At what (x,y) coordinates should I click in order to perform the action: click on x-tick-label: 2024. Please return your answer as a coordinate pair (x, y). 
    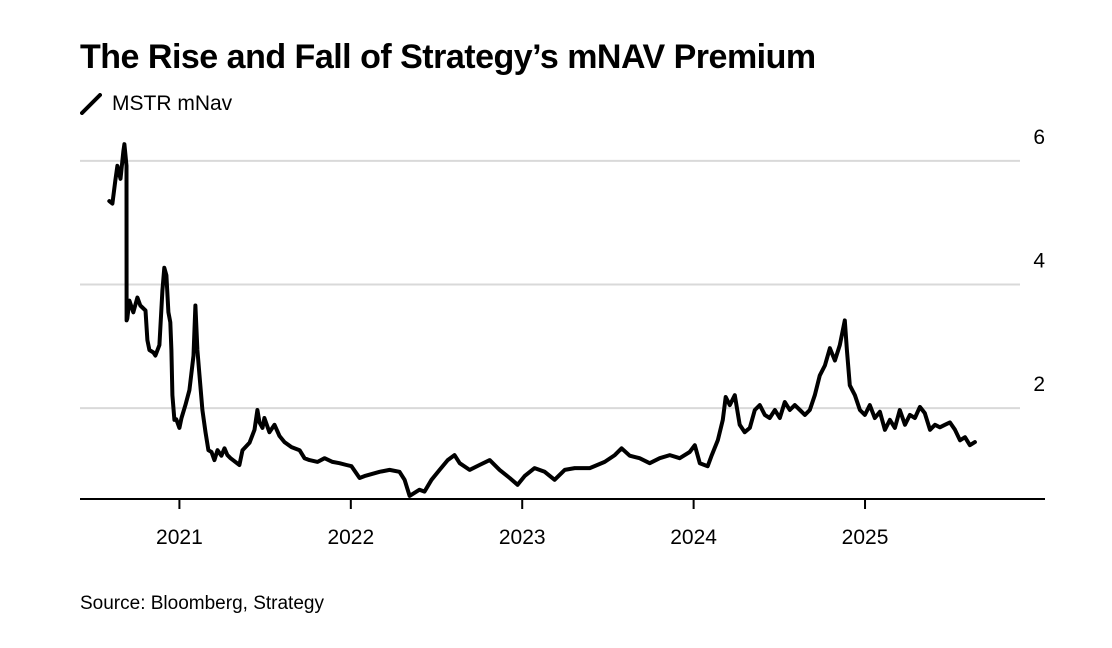
    Looking at the image, I should click on (693, 537).